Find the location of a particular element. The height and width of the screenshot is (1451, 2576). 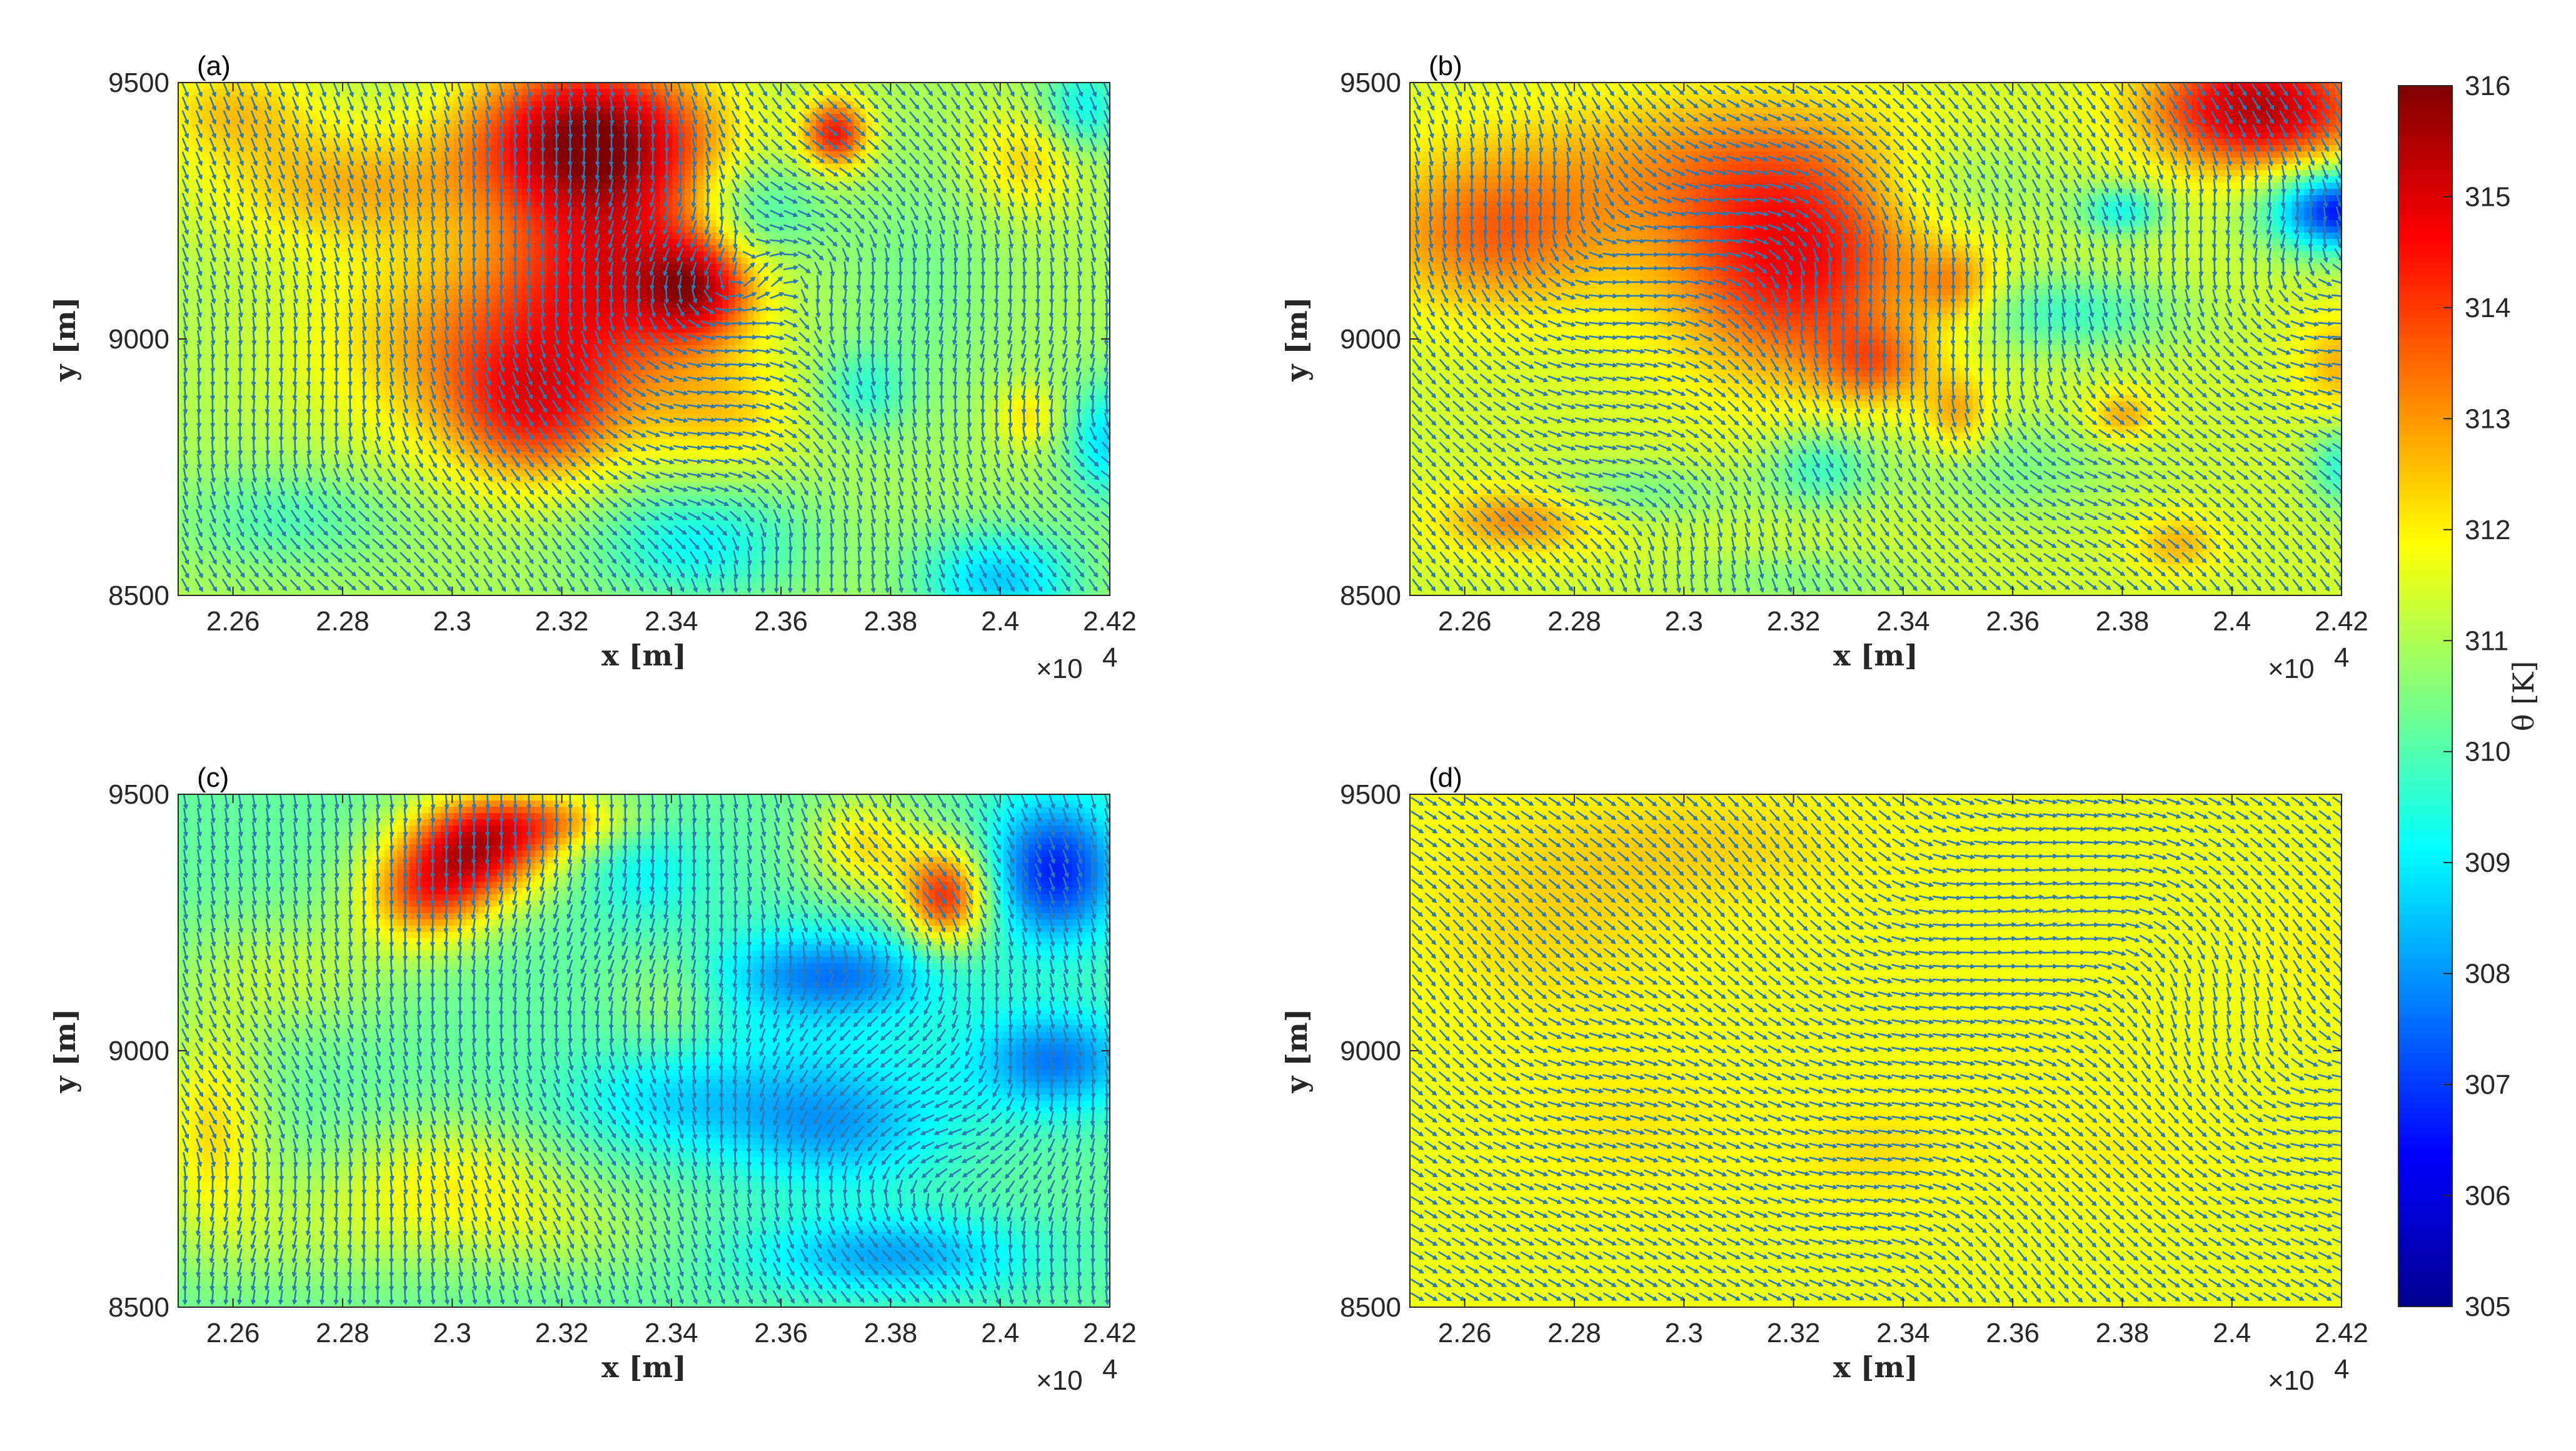

colorbar-label: θ [K] is located at coordinates (2523, 696).